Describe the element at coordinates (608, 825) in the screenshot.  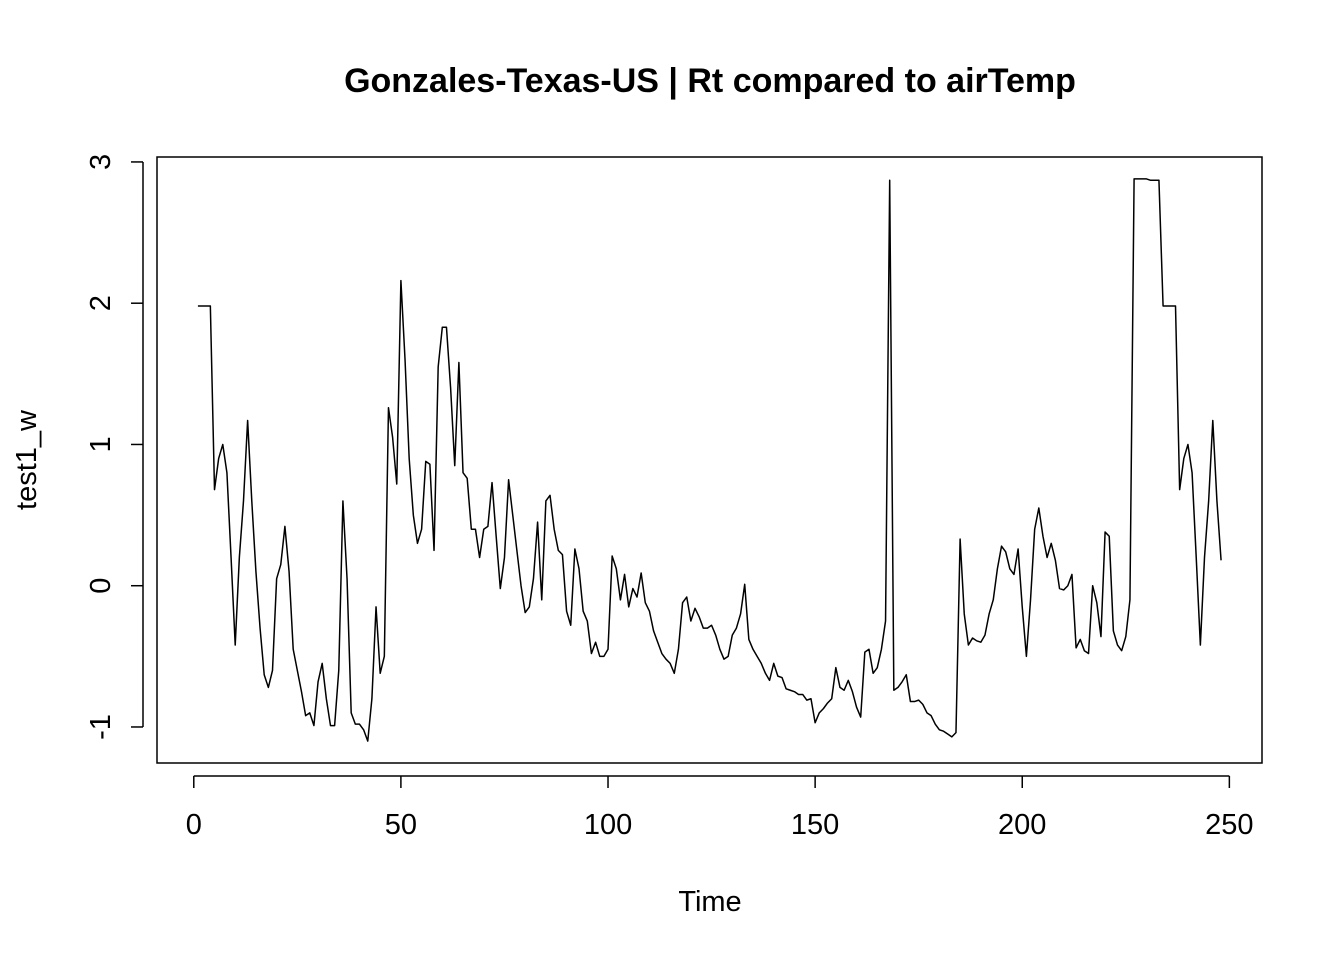
I see `x-tick-label: 100` at that location.